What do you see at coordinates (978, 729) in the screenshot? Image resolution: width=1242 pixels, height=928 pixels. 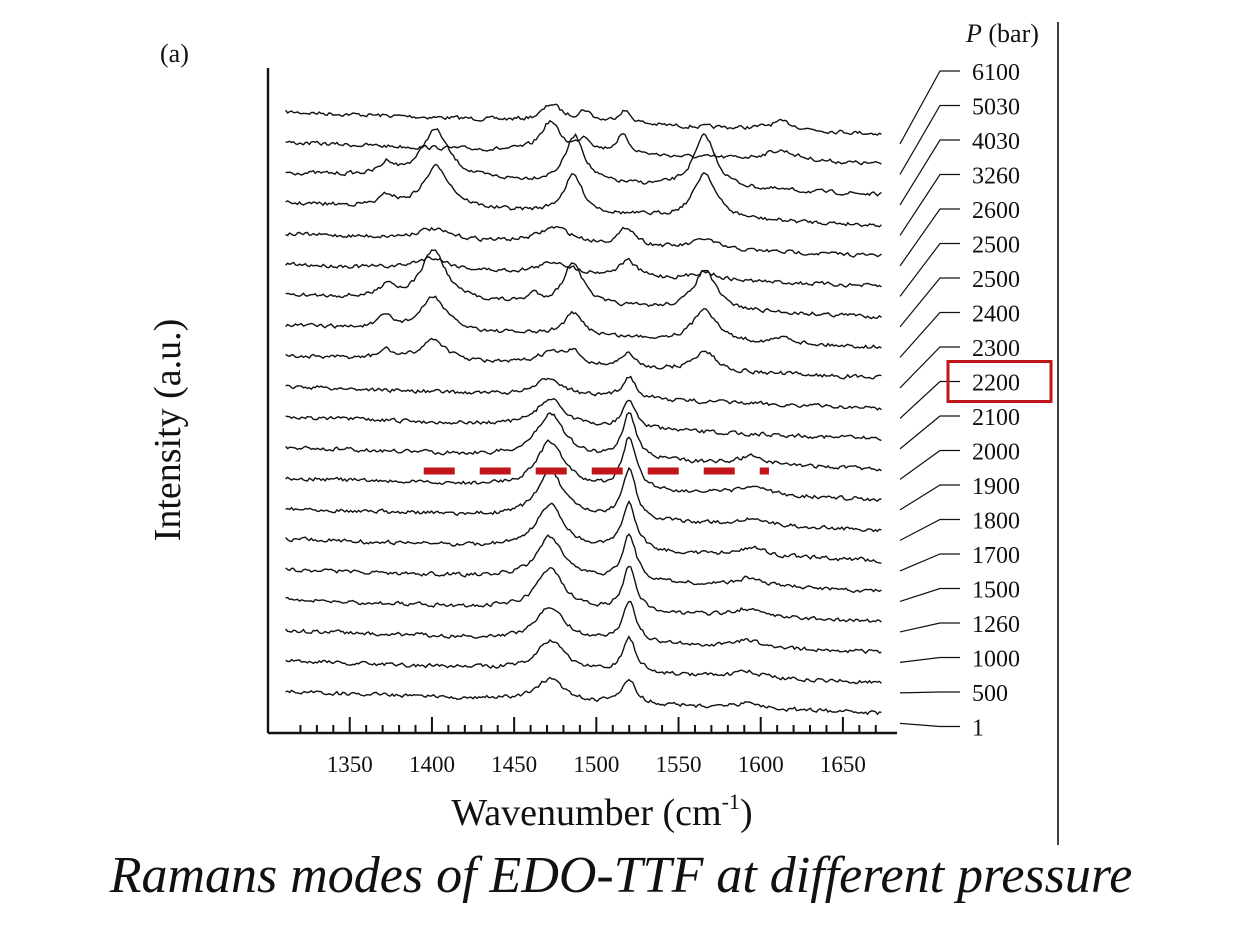 I see `legend-entry: 1` at bounding box center [978, 729].